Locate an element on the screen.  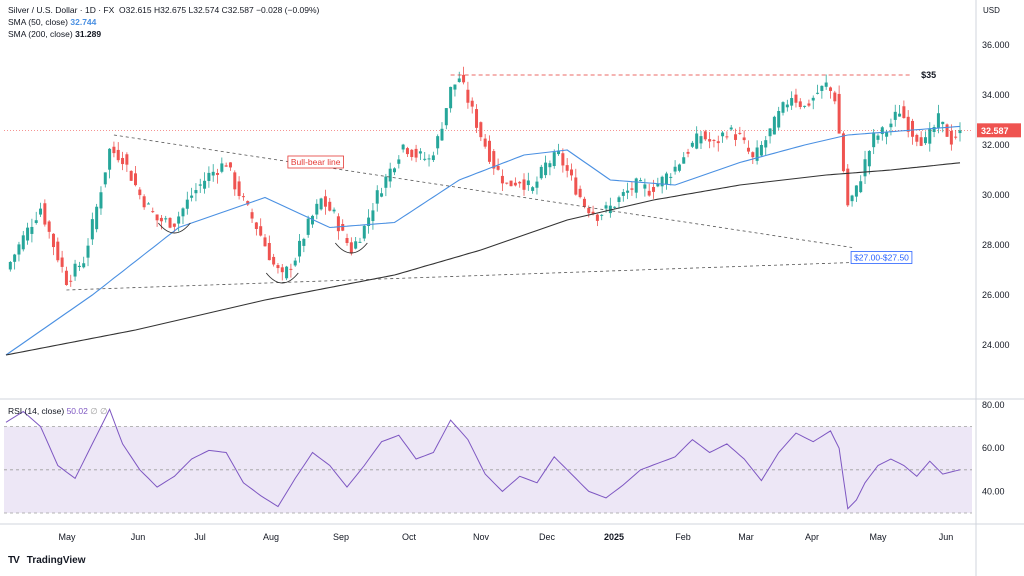
time-tick-label: 2025 is located at coordinates (614, 537).